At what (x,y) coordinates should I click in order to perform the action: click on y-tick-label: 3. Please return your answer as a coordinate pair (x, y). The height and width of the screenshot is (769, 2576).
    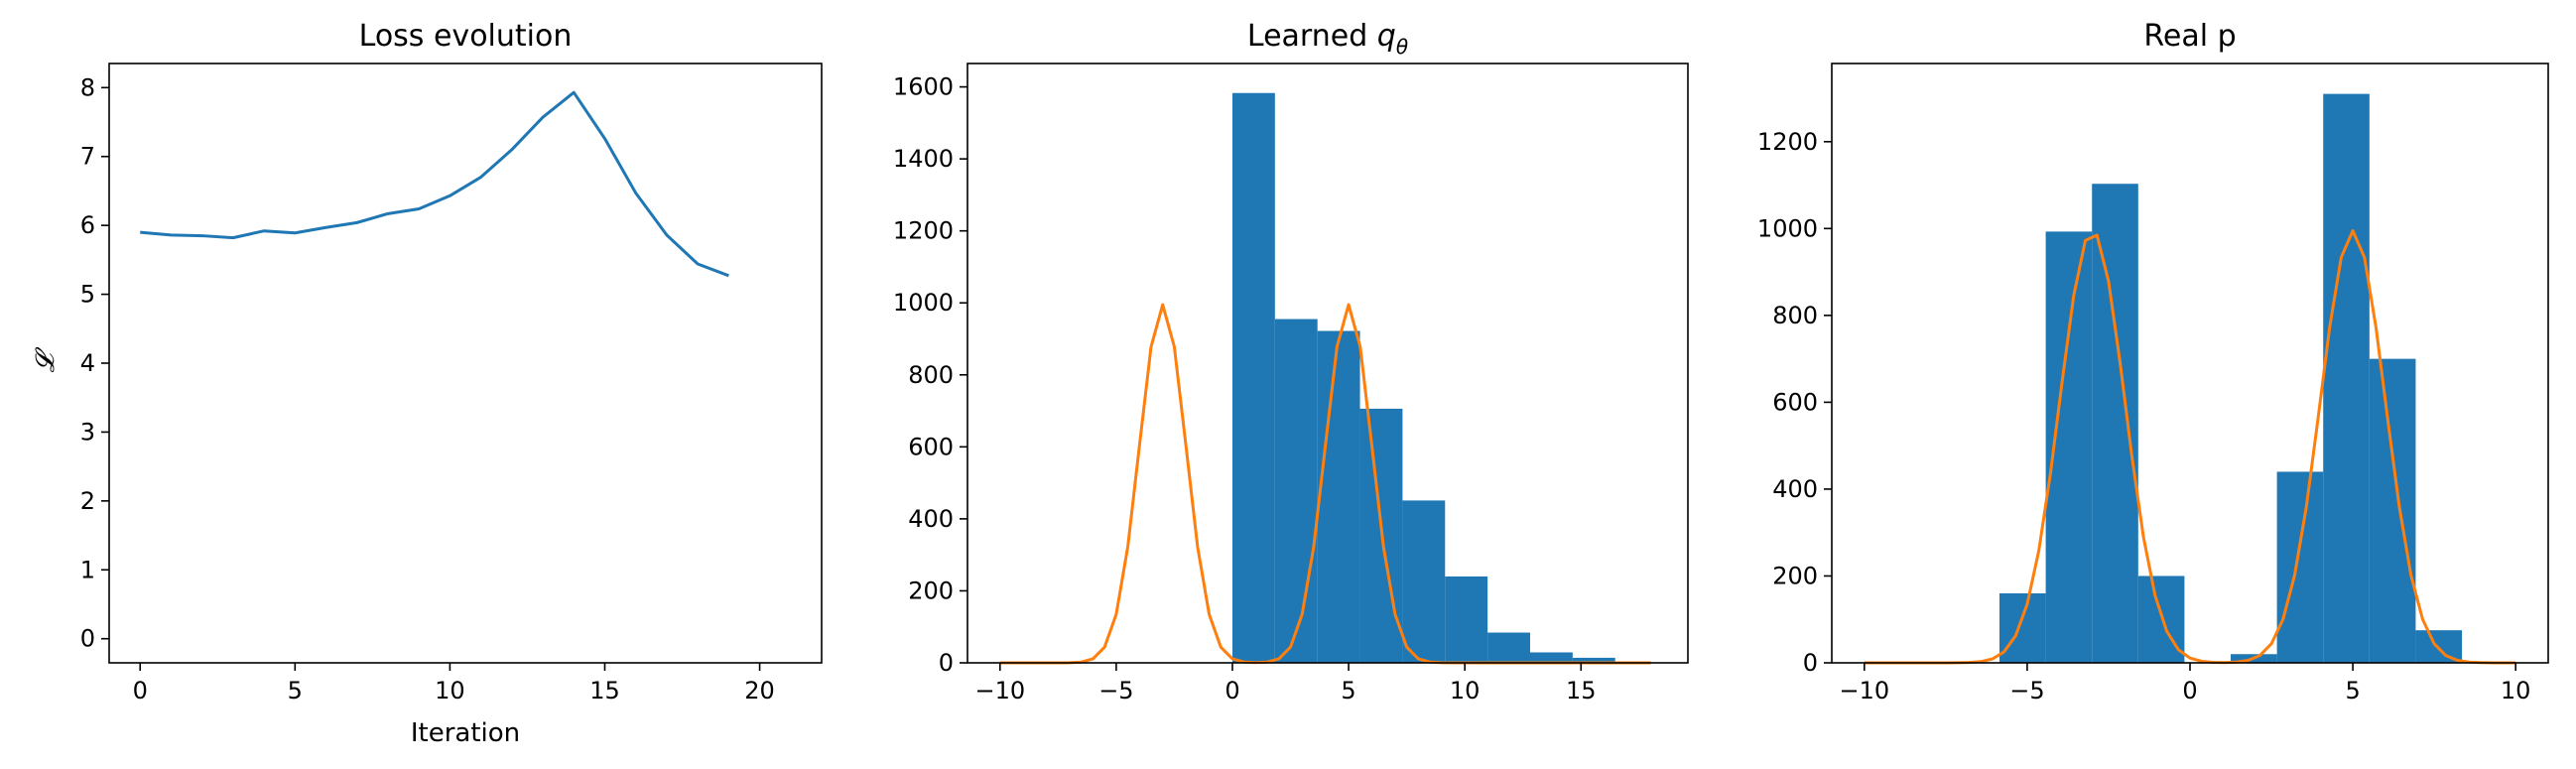
    Looking at the image, I should click on (88, 432).